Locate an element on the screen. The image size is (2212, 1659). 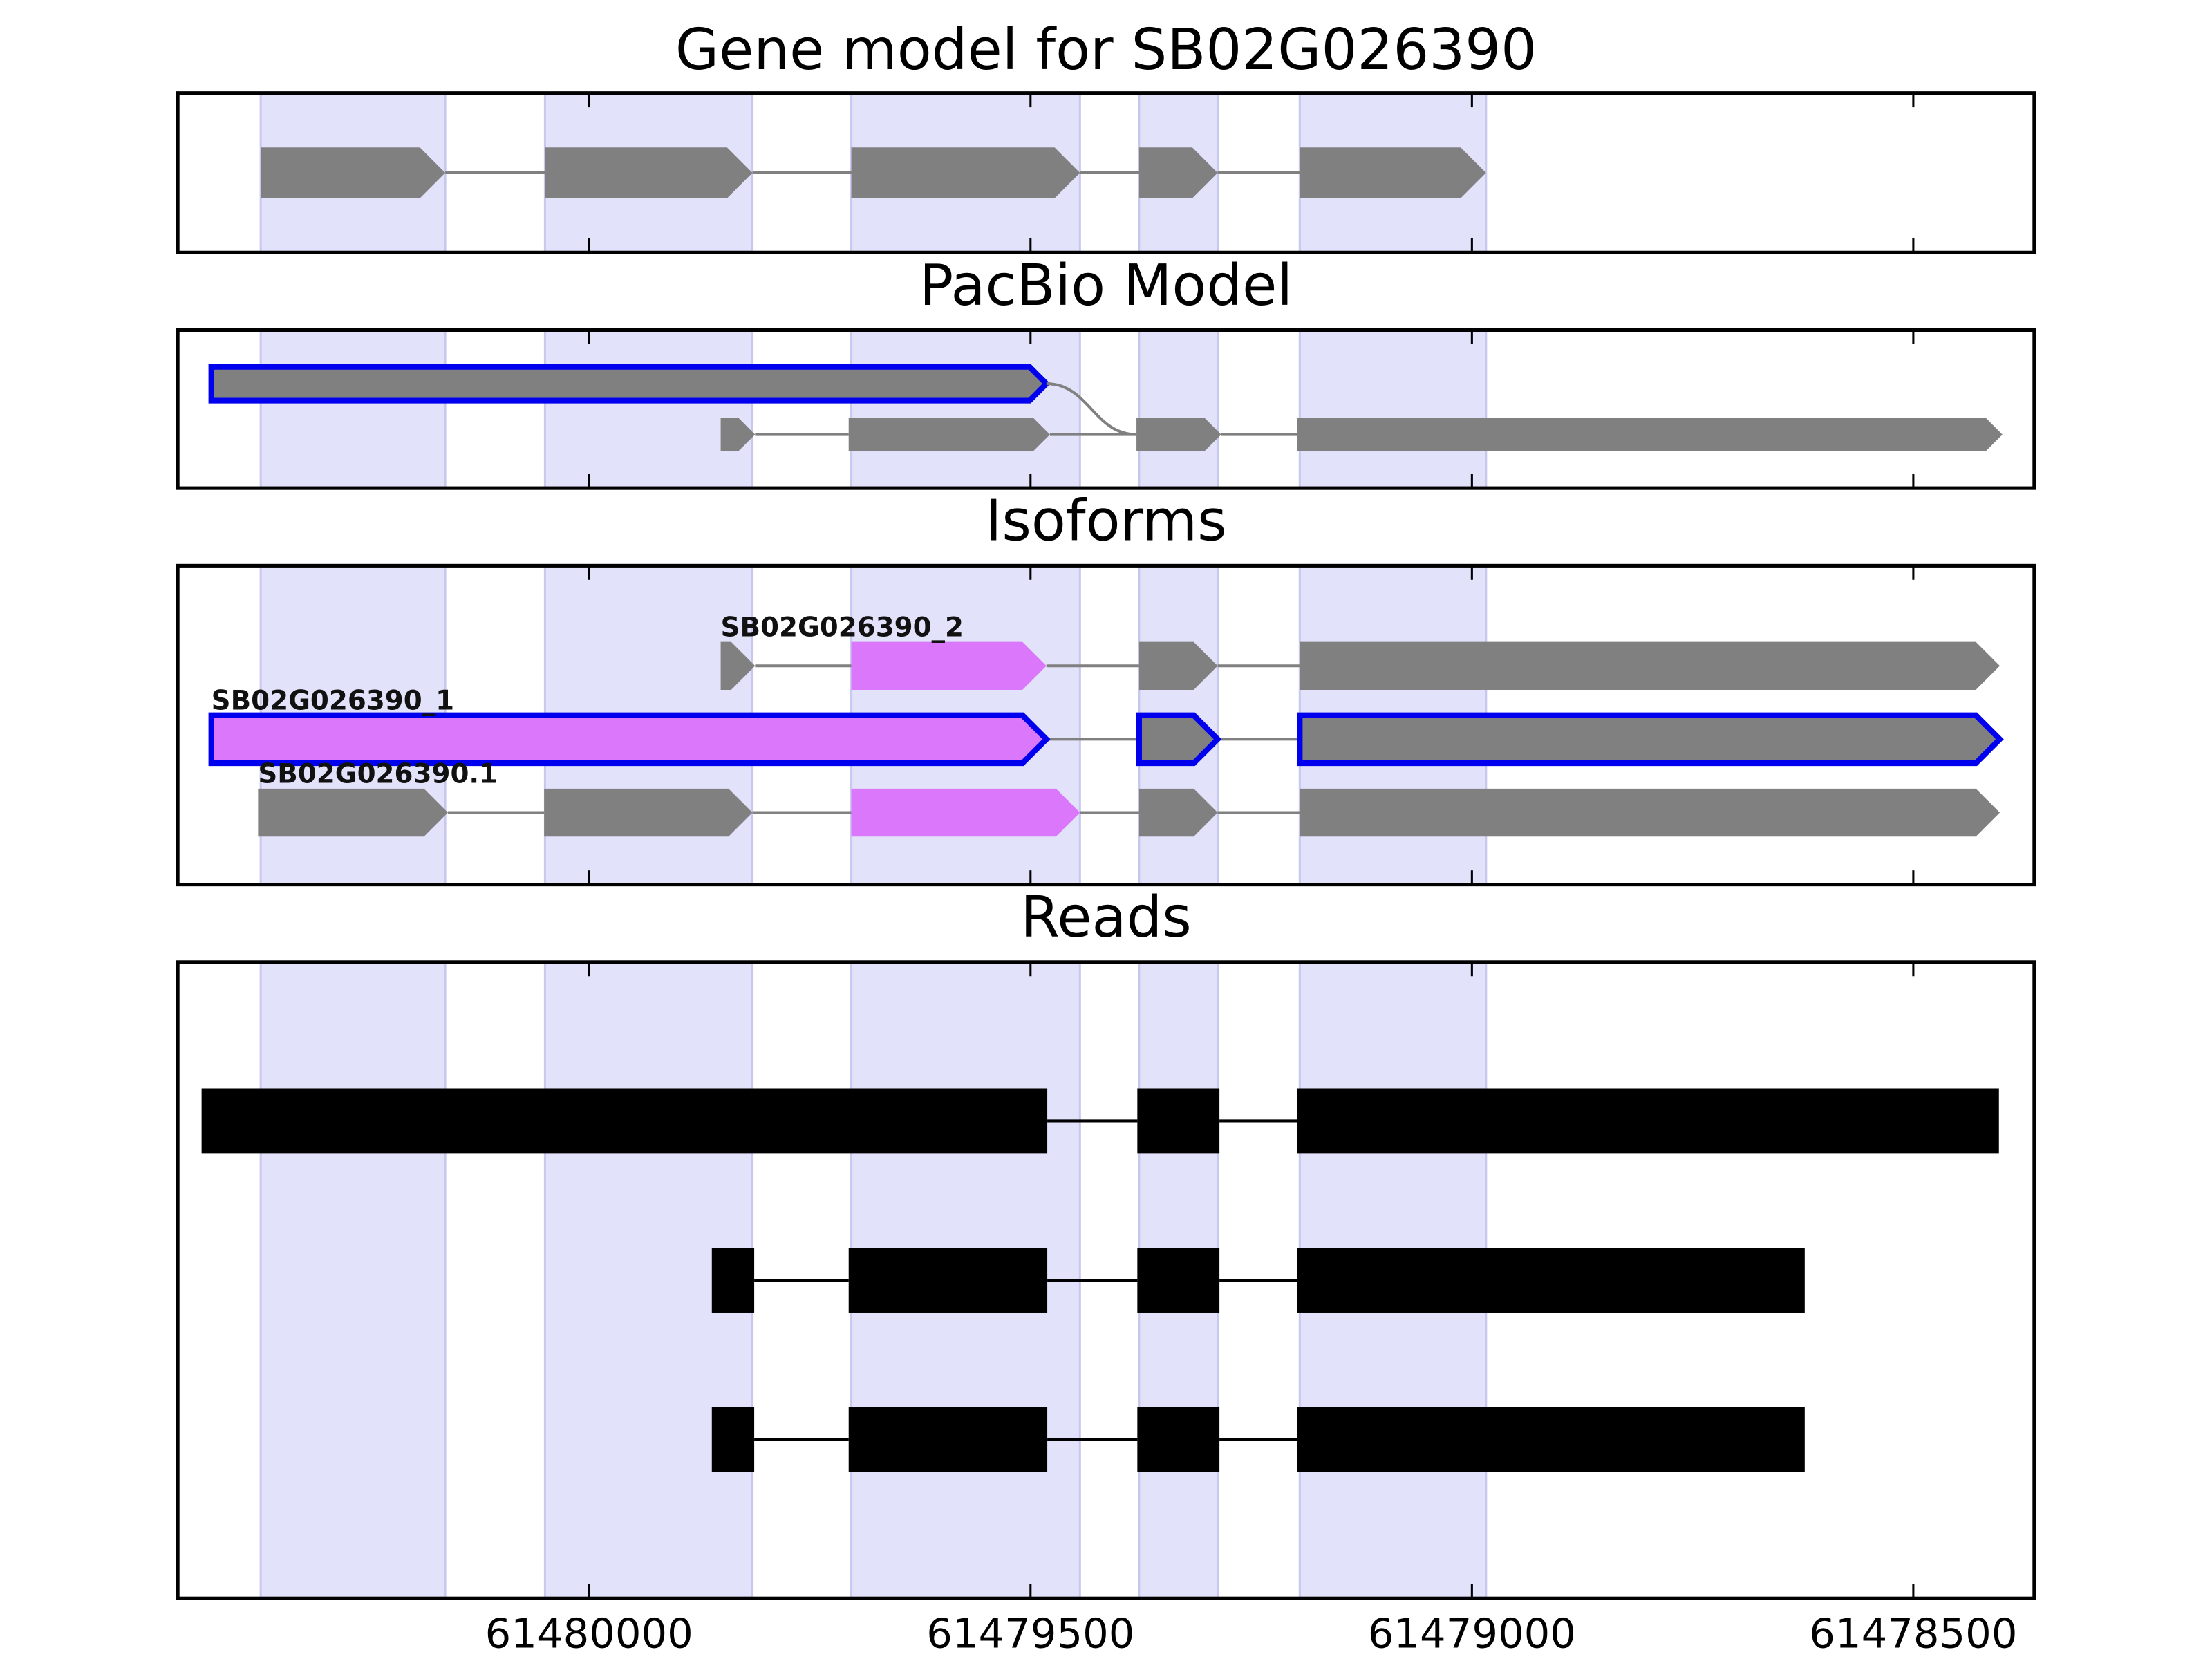
isoform-label: SB02G026390_1 is located at coordinates (333, 701).